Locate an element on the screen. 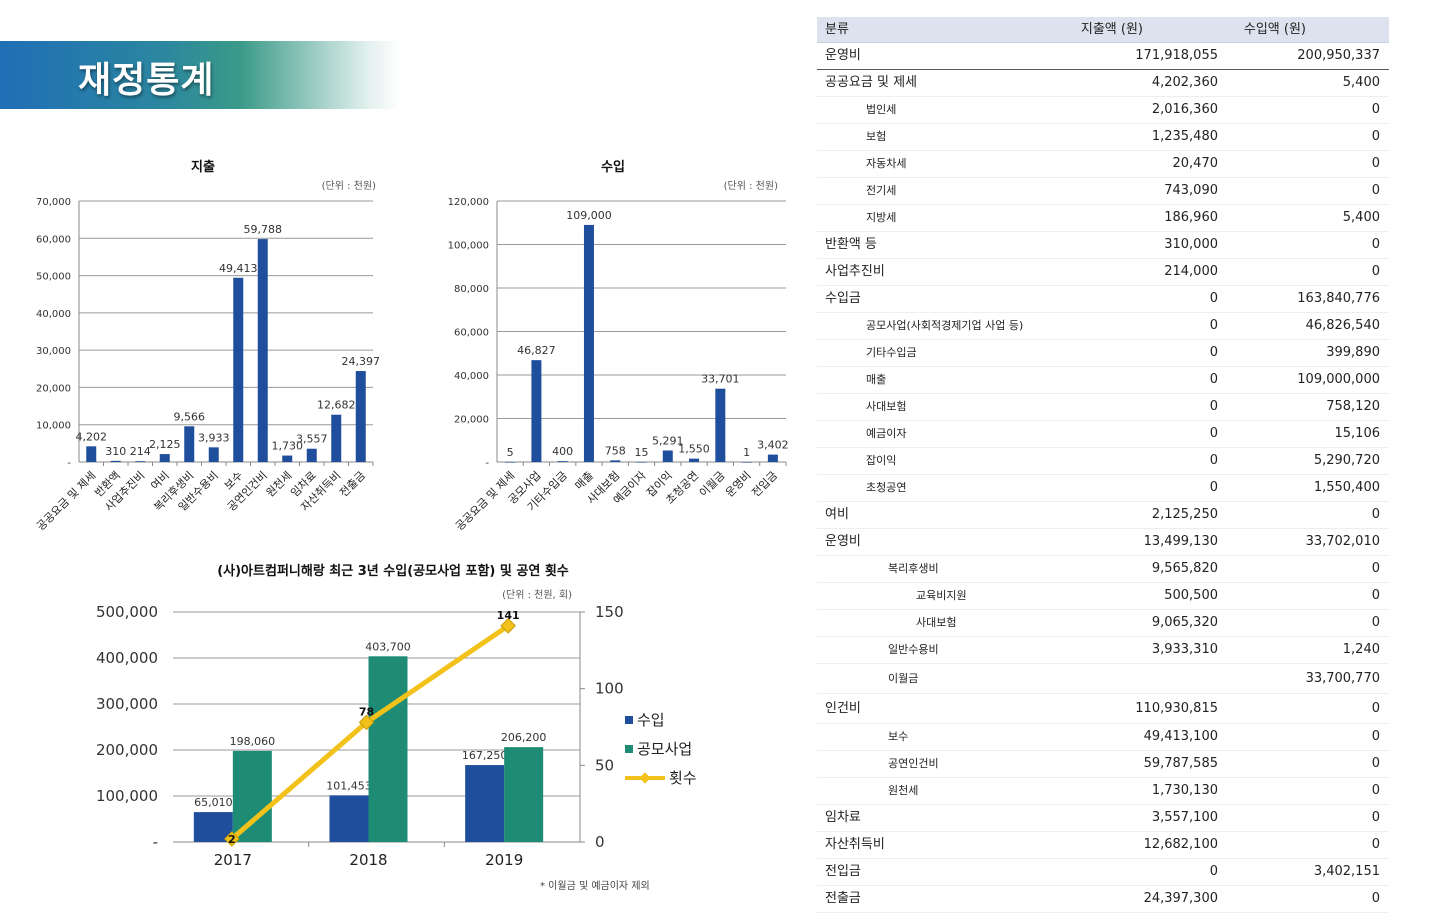 The width and height of the screenshot is (1440, 913). y2-tick-label: 50 is located at coordinates (604, 765).